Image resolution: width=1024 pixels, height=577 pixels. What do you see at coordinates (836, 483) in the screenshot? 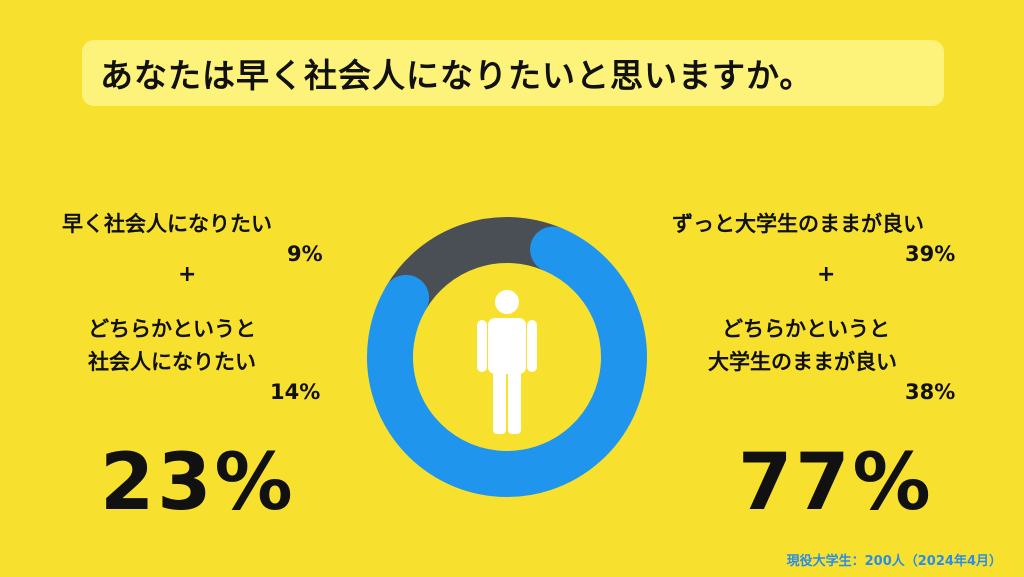
I see `right-total-value: 77%` at bounding box center [836, 483].